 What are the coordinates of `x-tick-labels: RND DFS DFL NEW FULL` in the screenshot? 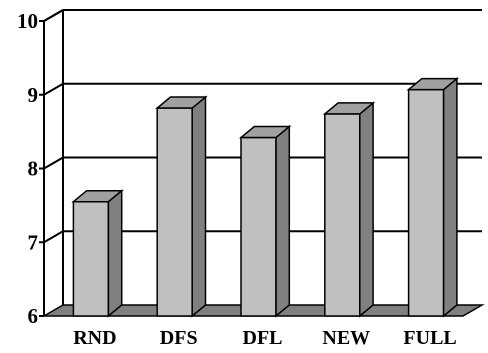 It's located at (265, 338).